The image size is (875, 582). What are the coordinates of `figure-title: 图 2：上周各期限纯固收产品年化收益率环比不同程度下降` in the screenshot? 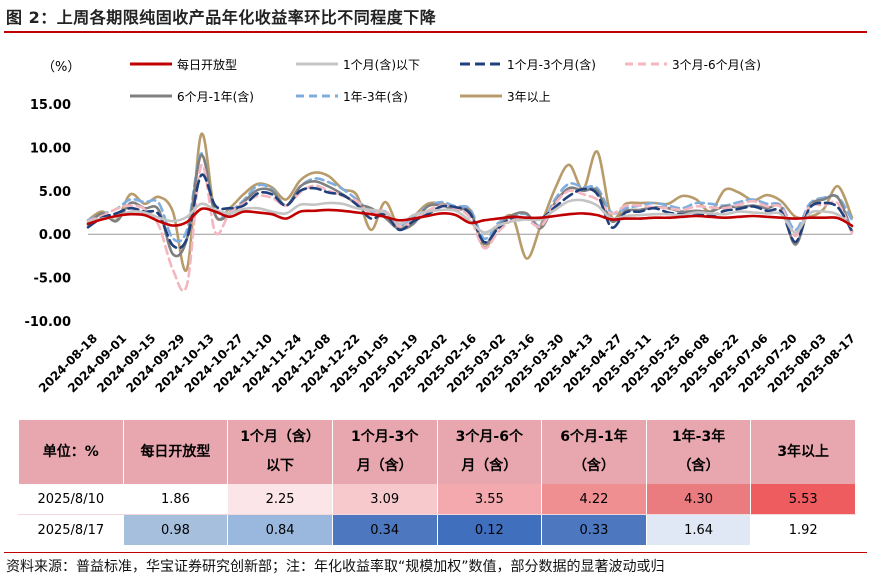 It's located at (221, 17).